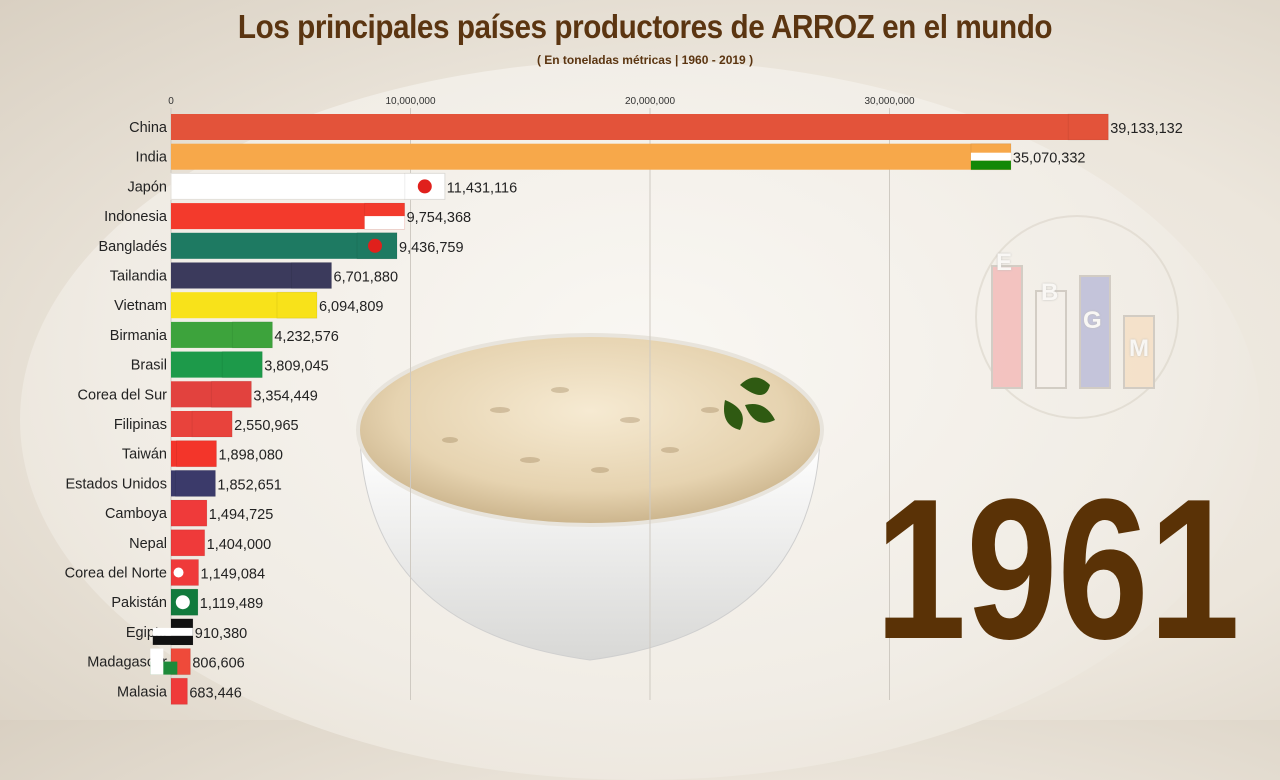 The image size is (1280, 780). I want to click on value-label: 6,094,809, so click(351, 307).